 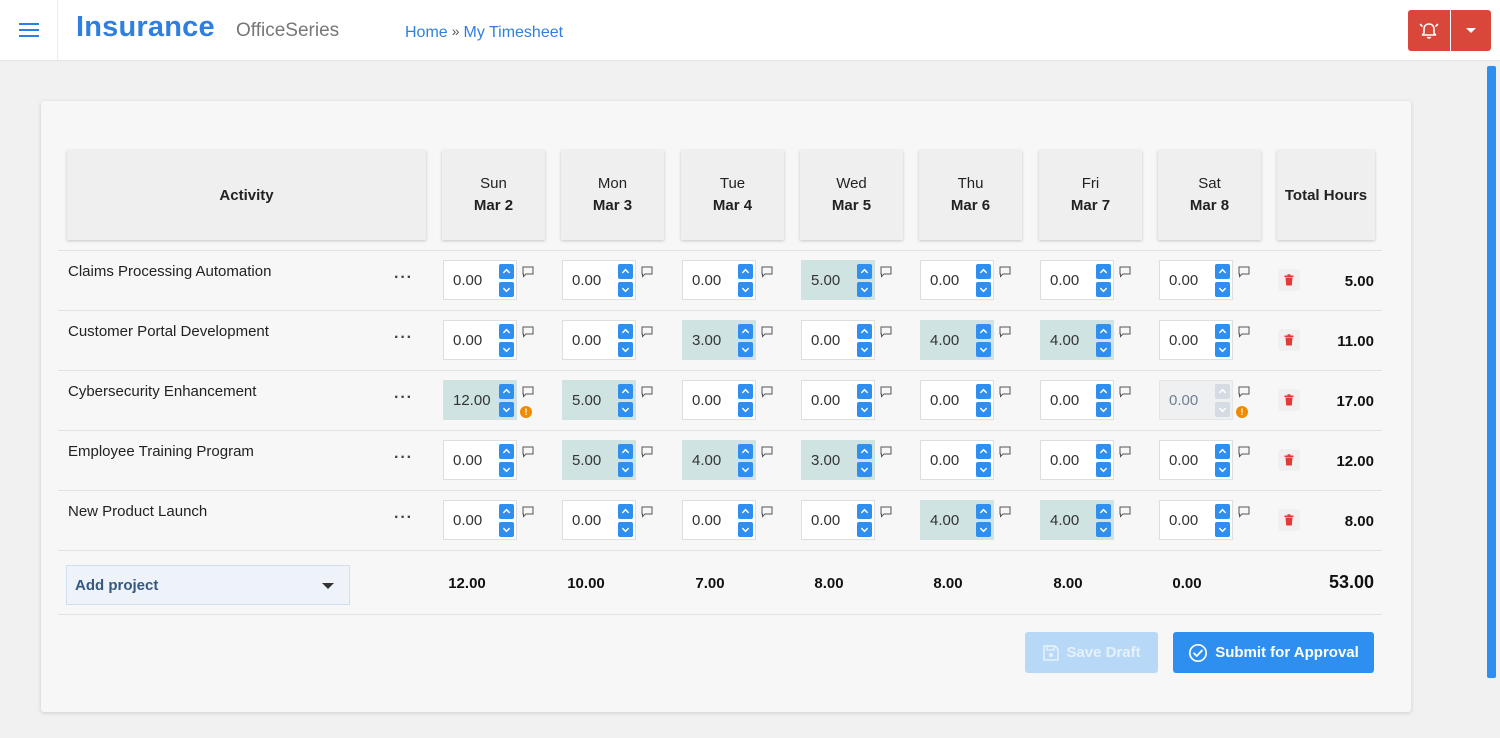 I want to click on hamburger-menu-icon, so click(x=29, y=30).